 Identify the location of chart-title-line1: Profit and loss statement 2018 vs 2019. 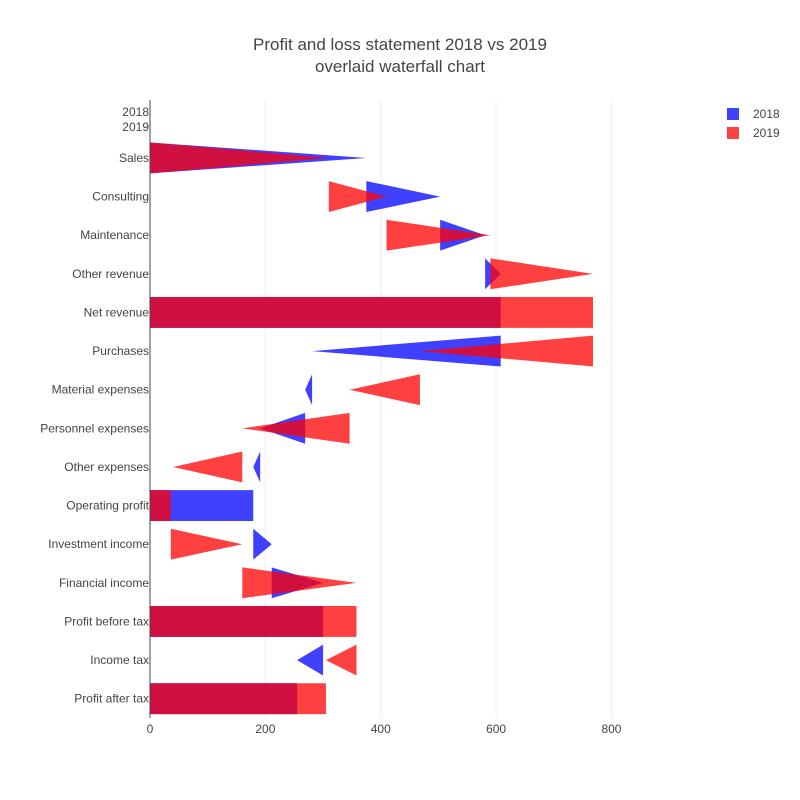
(400, 44).